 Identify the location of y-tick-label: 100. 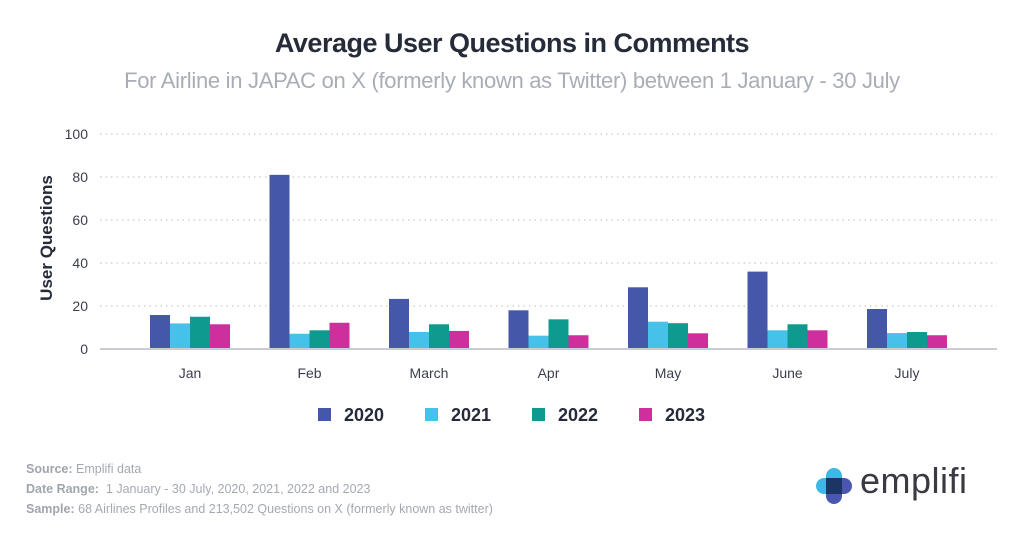
(77, 134).